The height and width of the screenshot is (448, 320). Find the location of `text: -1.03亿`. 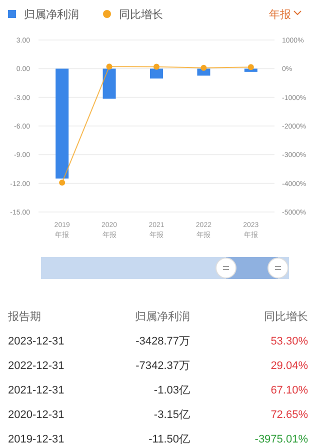

text: -1.03亿 is located at coordinates (172, 390).